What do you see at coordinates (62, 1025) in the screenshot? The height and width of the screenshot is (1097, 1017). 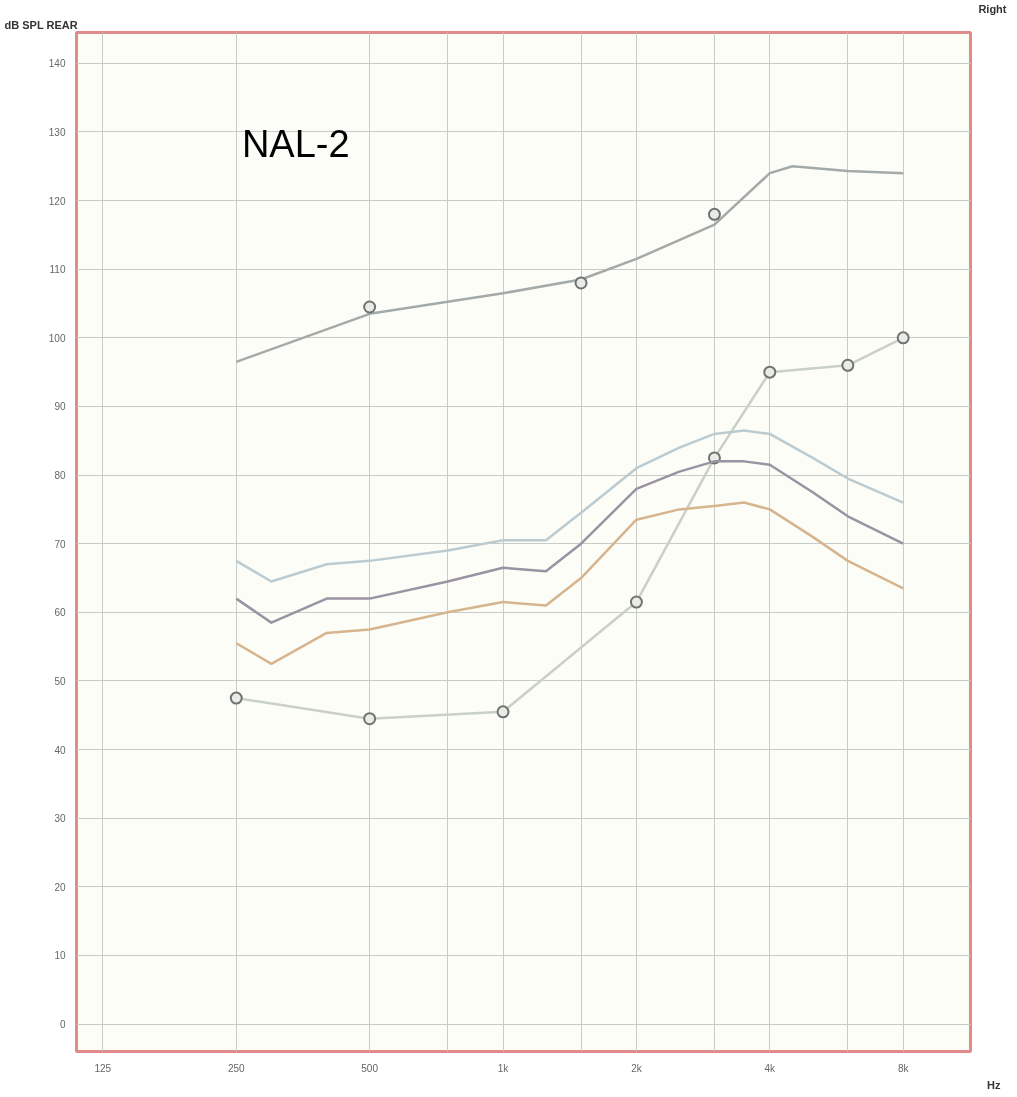 I see `y-tick-label: 0` at bounding box center [62, 1025].